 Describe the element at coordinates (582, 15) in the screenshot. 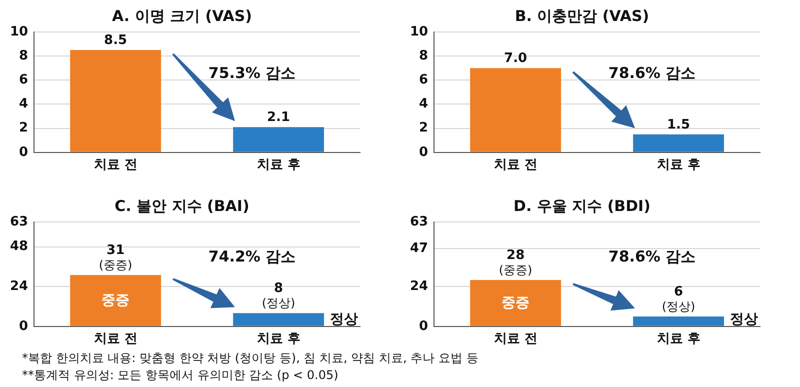

I see `chart-title: B. 이충만감 (VAS)` at that location.